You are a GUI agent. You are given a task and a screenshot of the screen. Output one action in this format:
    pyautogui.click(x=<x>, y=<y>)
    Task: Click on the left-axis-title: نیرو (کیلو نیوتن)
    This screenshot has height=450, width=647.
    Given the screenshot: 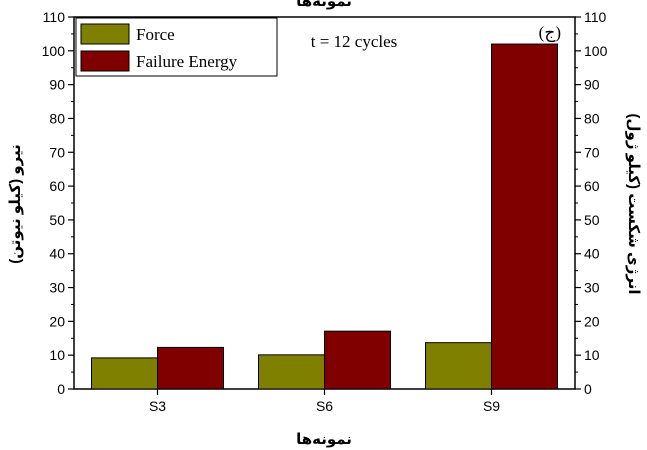 What is the action you would take?
    pyautogui.click(x=15, y=203)
    